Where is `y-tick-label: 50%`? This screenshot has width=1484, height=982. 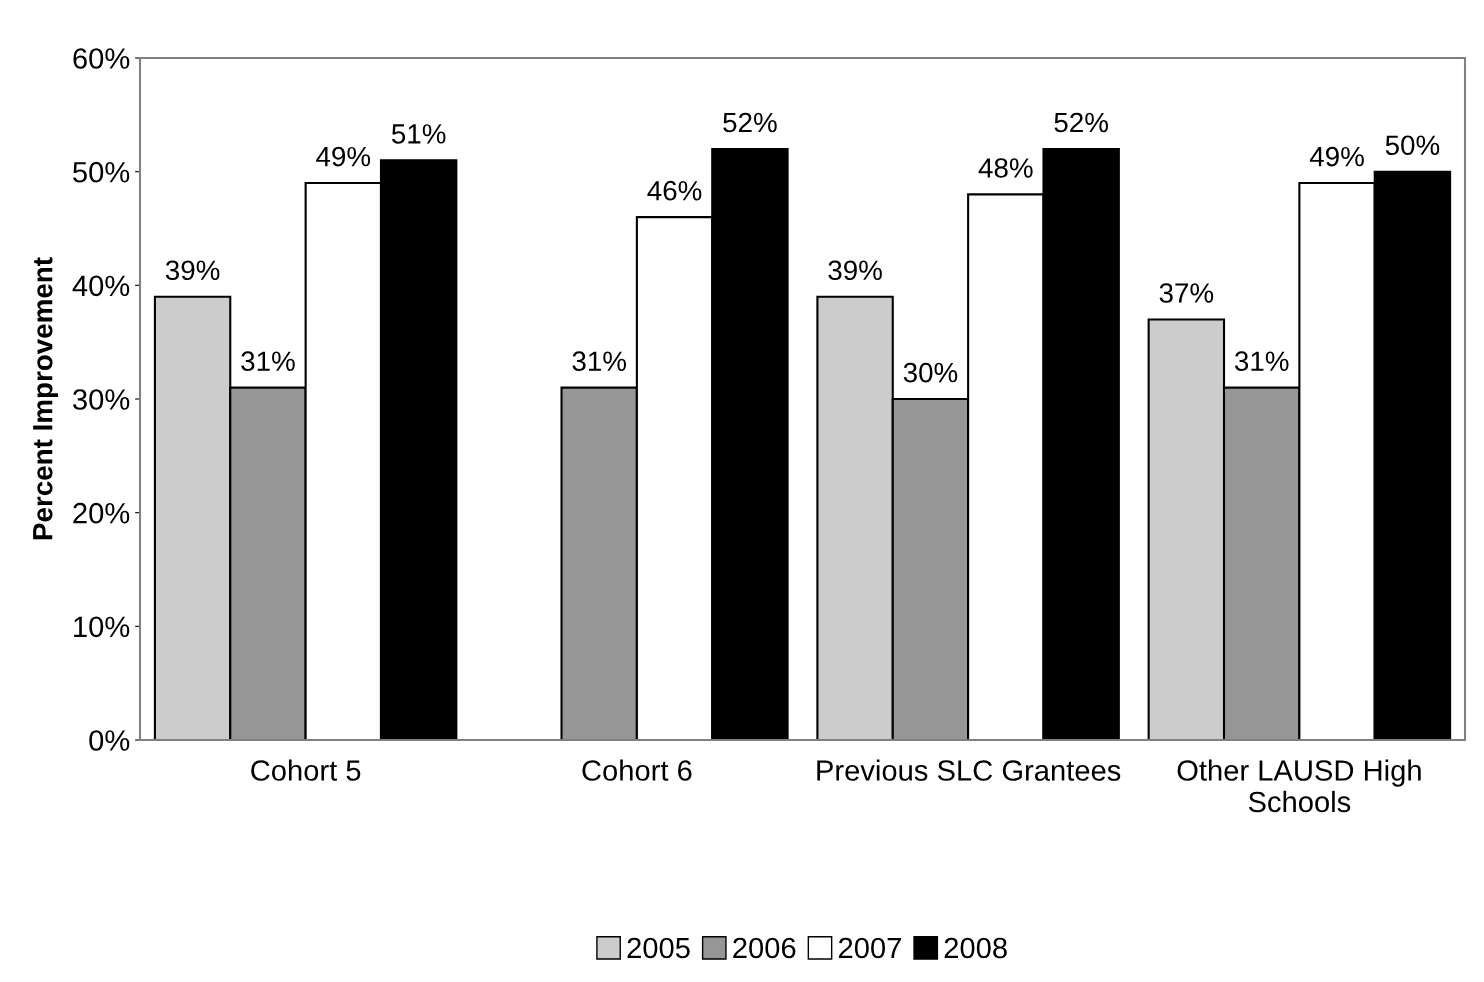 y-tick-label: 50% is located at coordinates (101, 172).